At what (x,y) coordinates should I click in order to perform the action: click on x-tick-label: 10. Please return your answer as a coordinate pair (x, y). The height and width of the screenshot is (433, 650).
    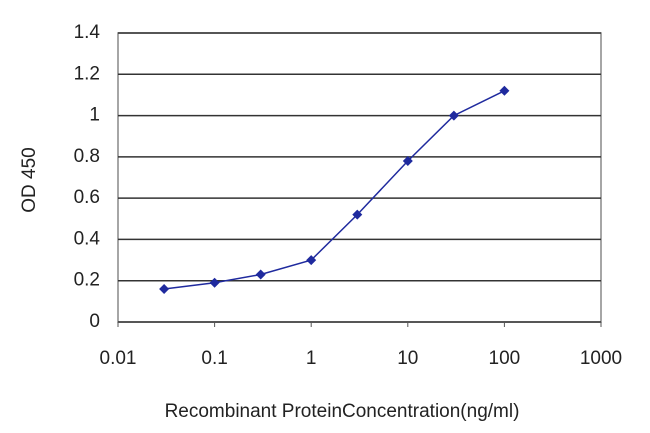
    Looking at the image, I should click on (407, 358).